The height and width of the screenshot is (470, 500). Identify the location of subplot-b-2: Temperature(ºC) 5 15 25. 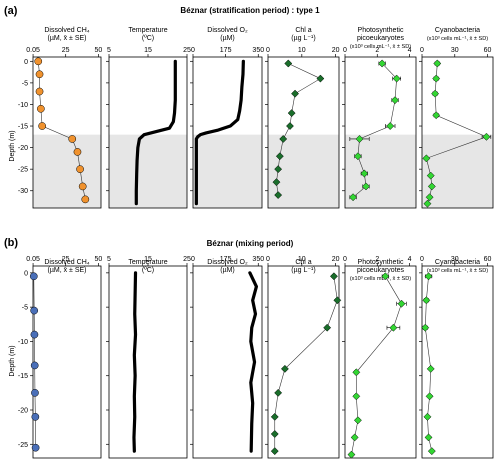
(148, 357).